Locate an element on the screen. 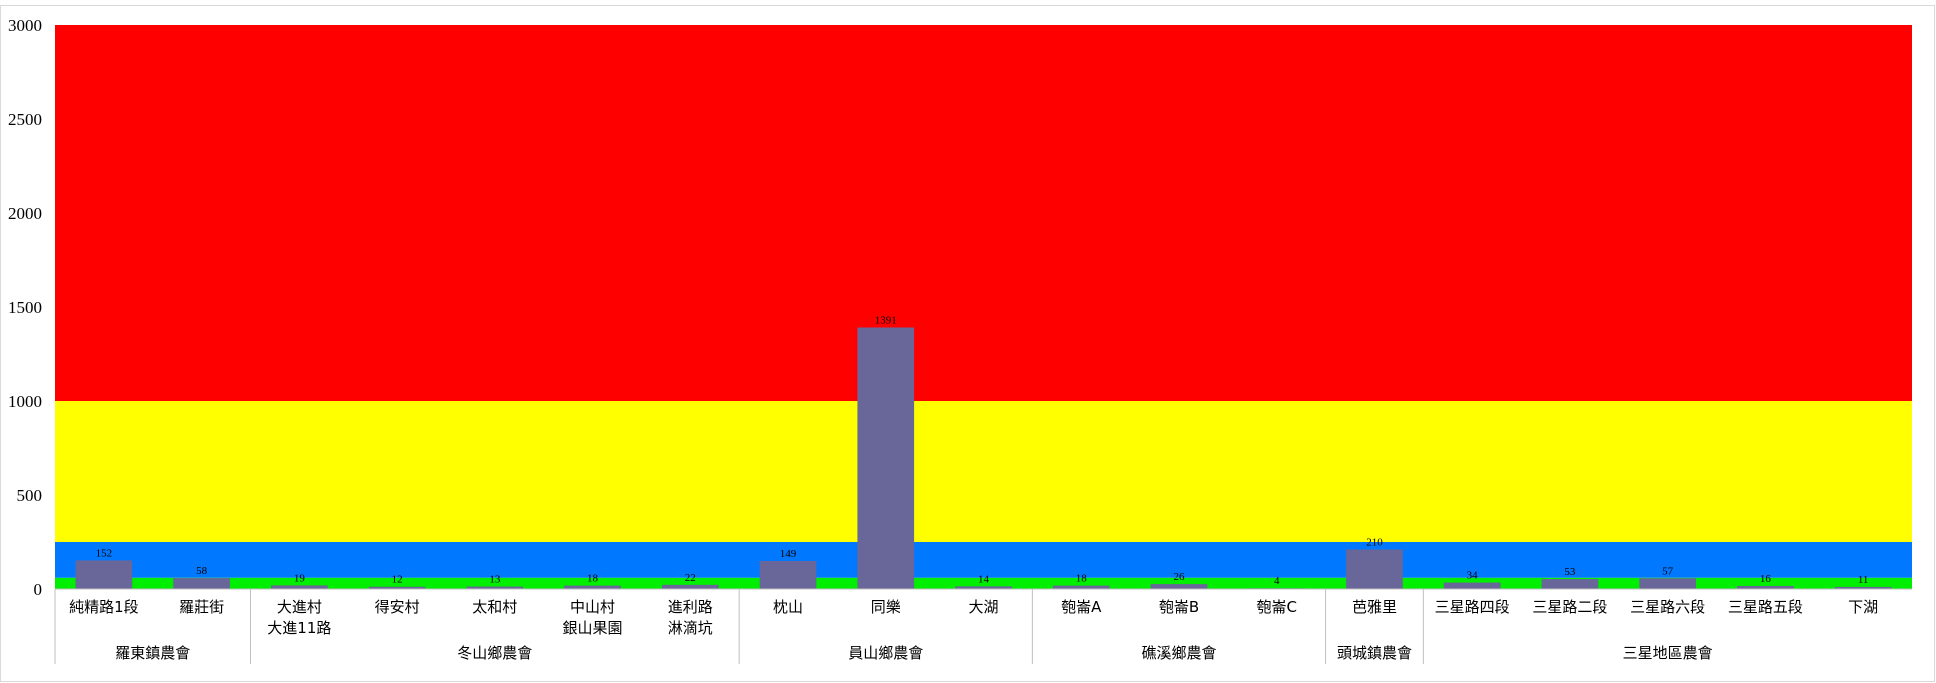 The image size is (1936, 683). group-label: 冬山鄉農會 is located at coordinates (494, 653).